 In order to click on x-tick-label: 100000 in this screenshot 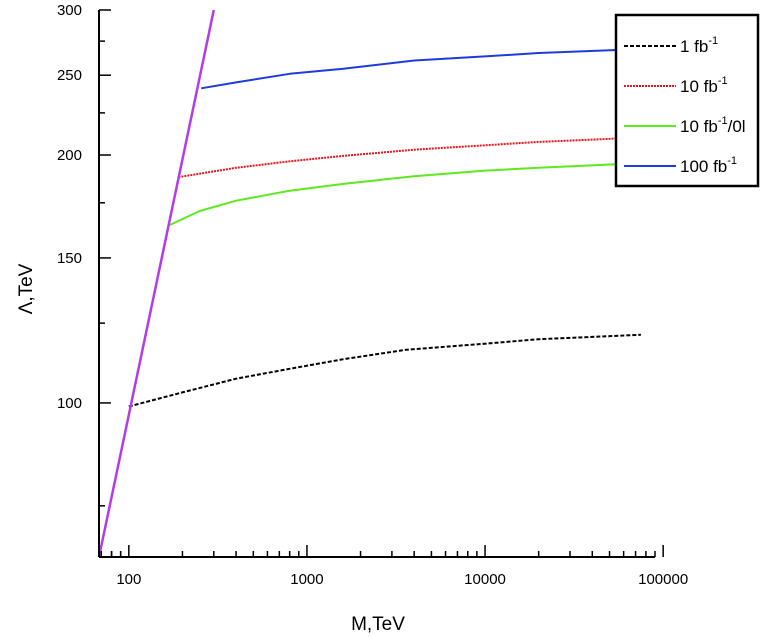, I will do `click(663, 579)`.